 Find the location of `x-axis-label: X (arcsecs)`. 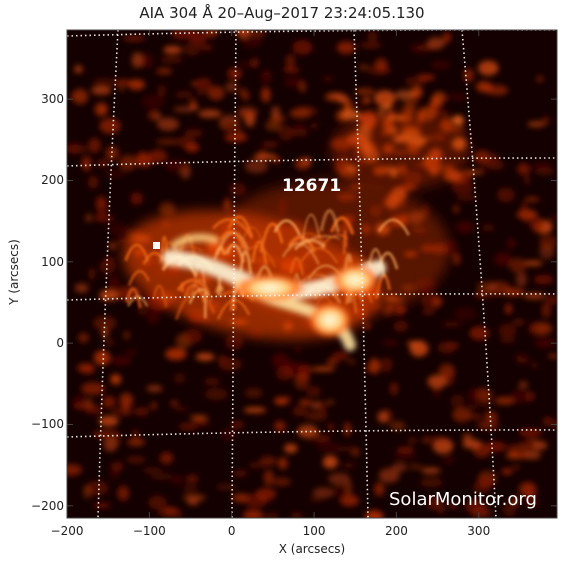

x-axis-label: X (arcsecs) is located at coordinates (312, 549).